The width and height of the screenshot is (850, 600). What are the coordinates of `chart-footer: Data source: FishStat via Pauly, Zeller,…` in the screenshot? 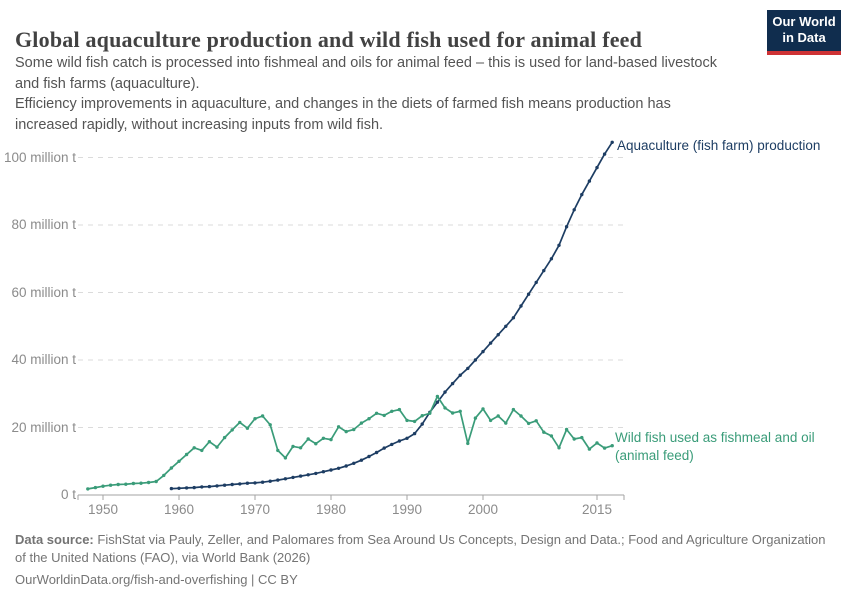 It's located at (425, 560).